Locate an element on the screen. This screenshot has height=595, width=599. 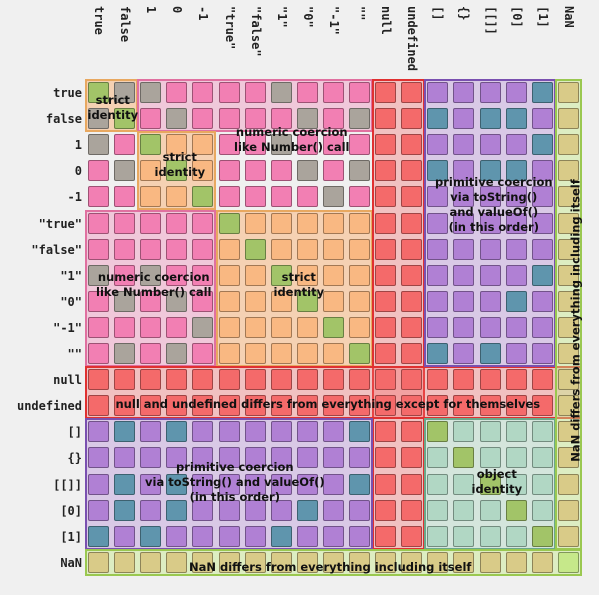
column-header: "-1" is located at coordinates (333, 20).